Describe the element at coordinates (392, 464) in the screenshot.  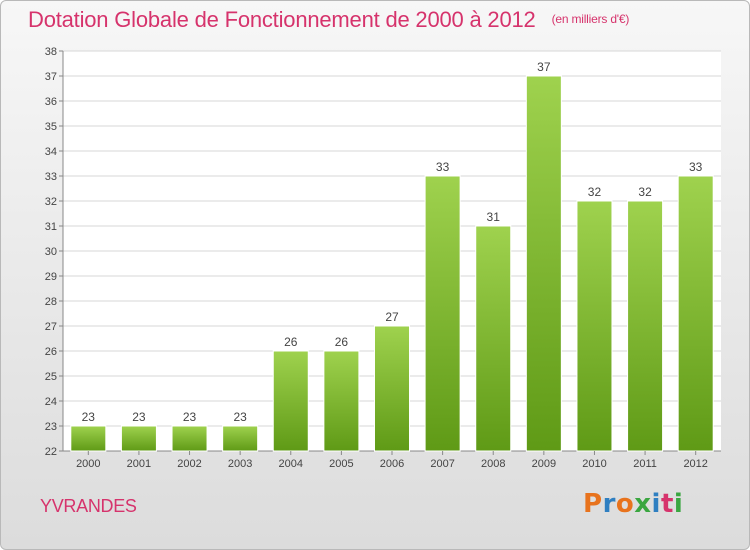
I see `x-tick-label: 2006` at that location.